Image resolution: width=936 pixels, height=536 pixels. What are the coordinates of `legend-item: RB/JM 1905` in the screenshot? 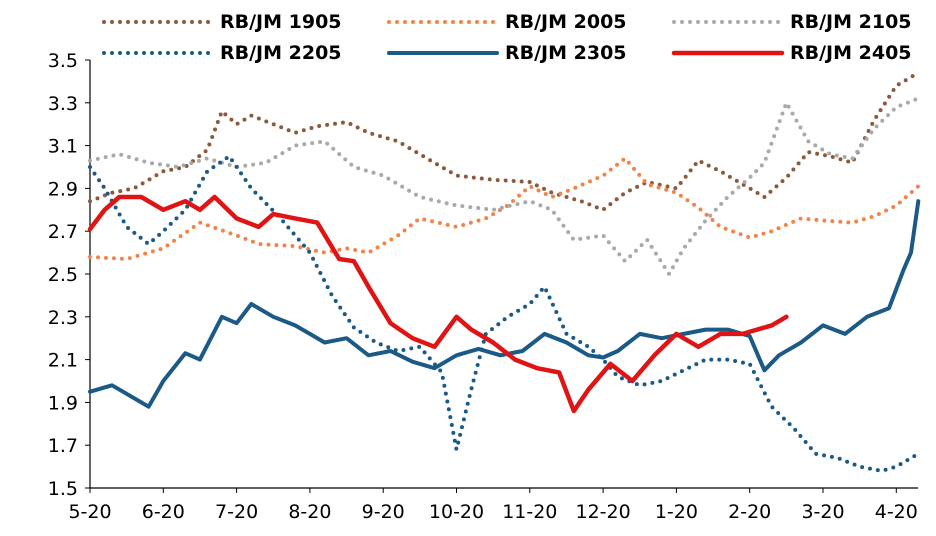 It's located at (222, 22).